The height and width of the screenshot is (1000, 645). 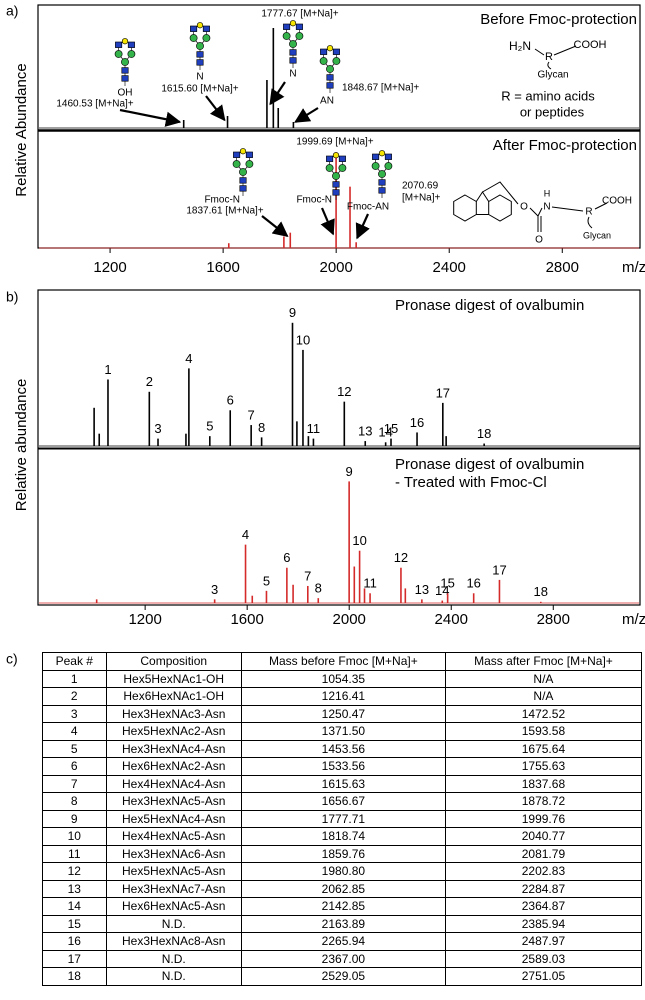 I want to click on y-axis-label: Relative Abundance, so click(x=21, y=129).